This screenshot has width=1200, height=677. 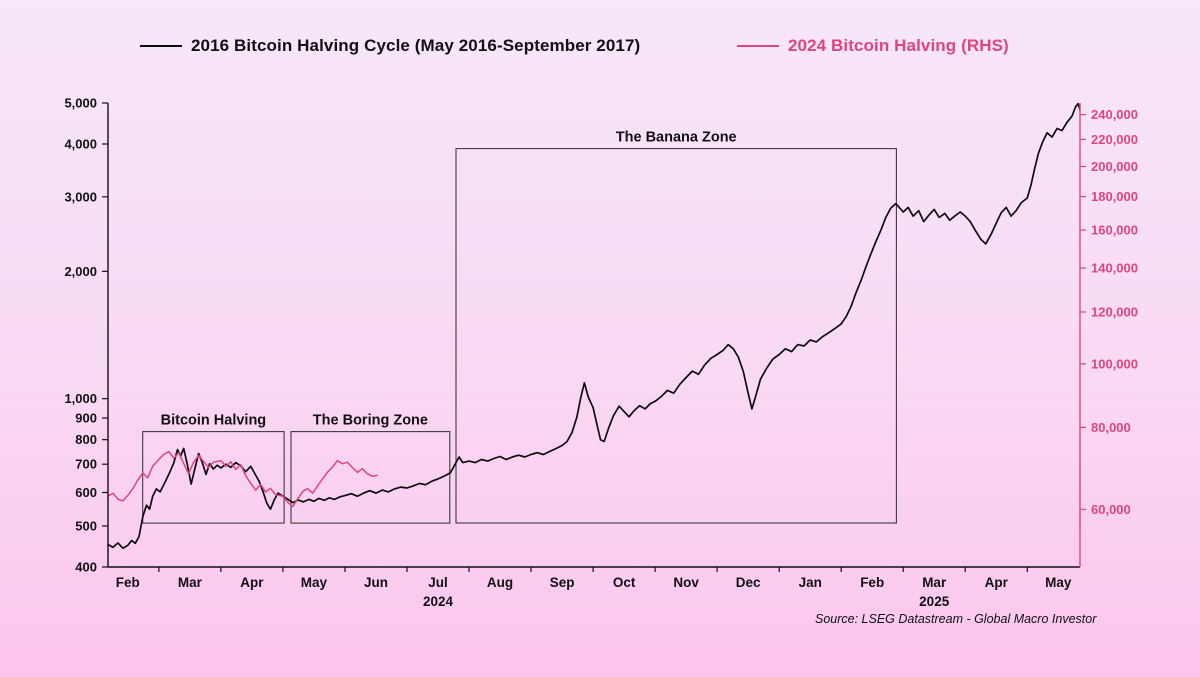 I want to click on left-axis-tick-label: 500, so click(x=86, y=526).